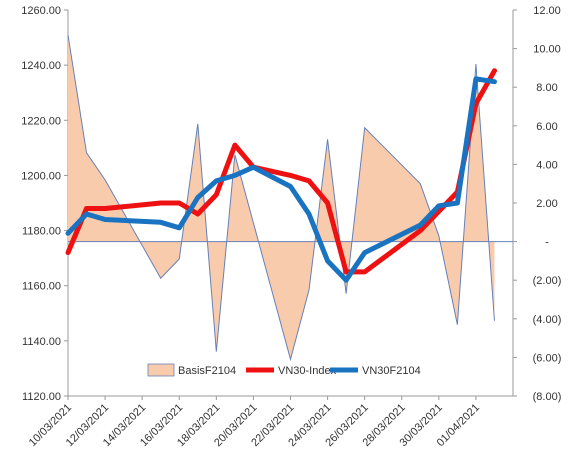 The width and height of the screenshot is (578, 463). What do you see at coordinates (546, 165) in the screenshot?
I see `right-tick-label: 4.00` at bounding box center [546, 165].